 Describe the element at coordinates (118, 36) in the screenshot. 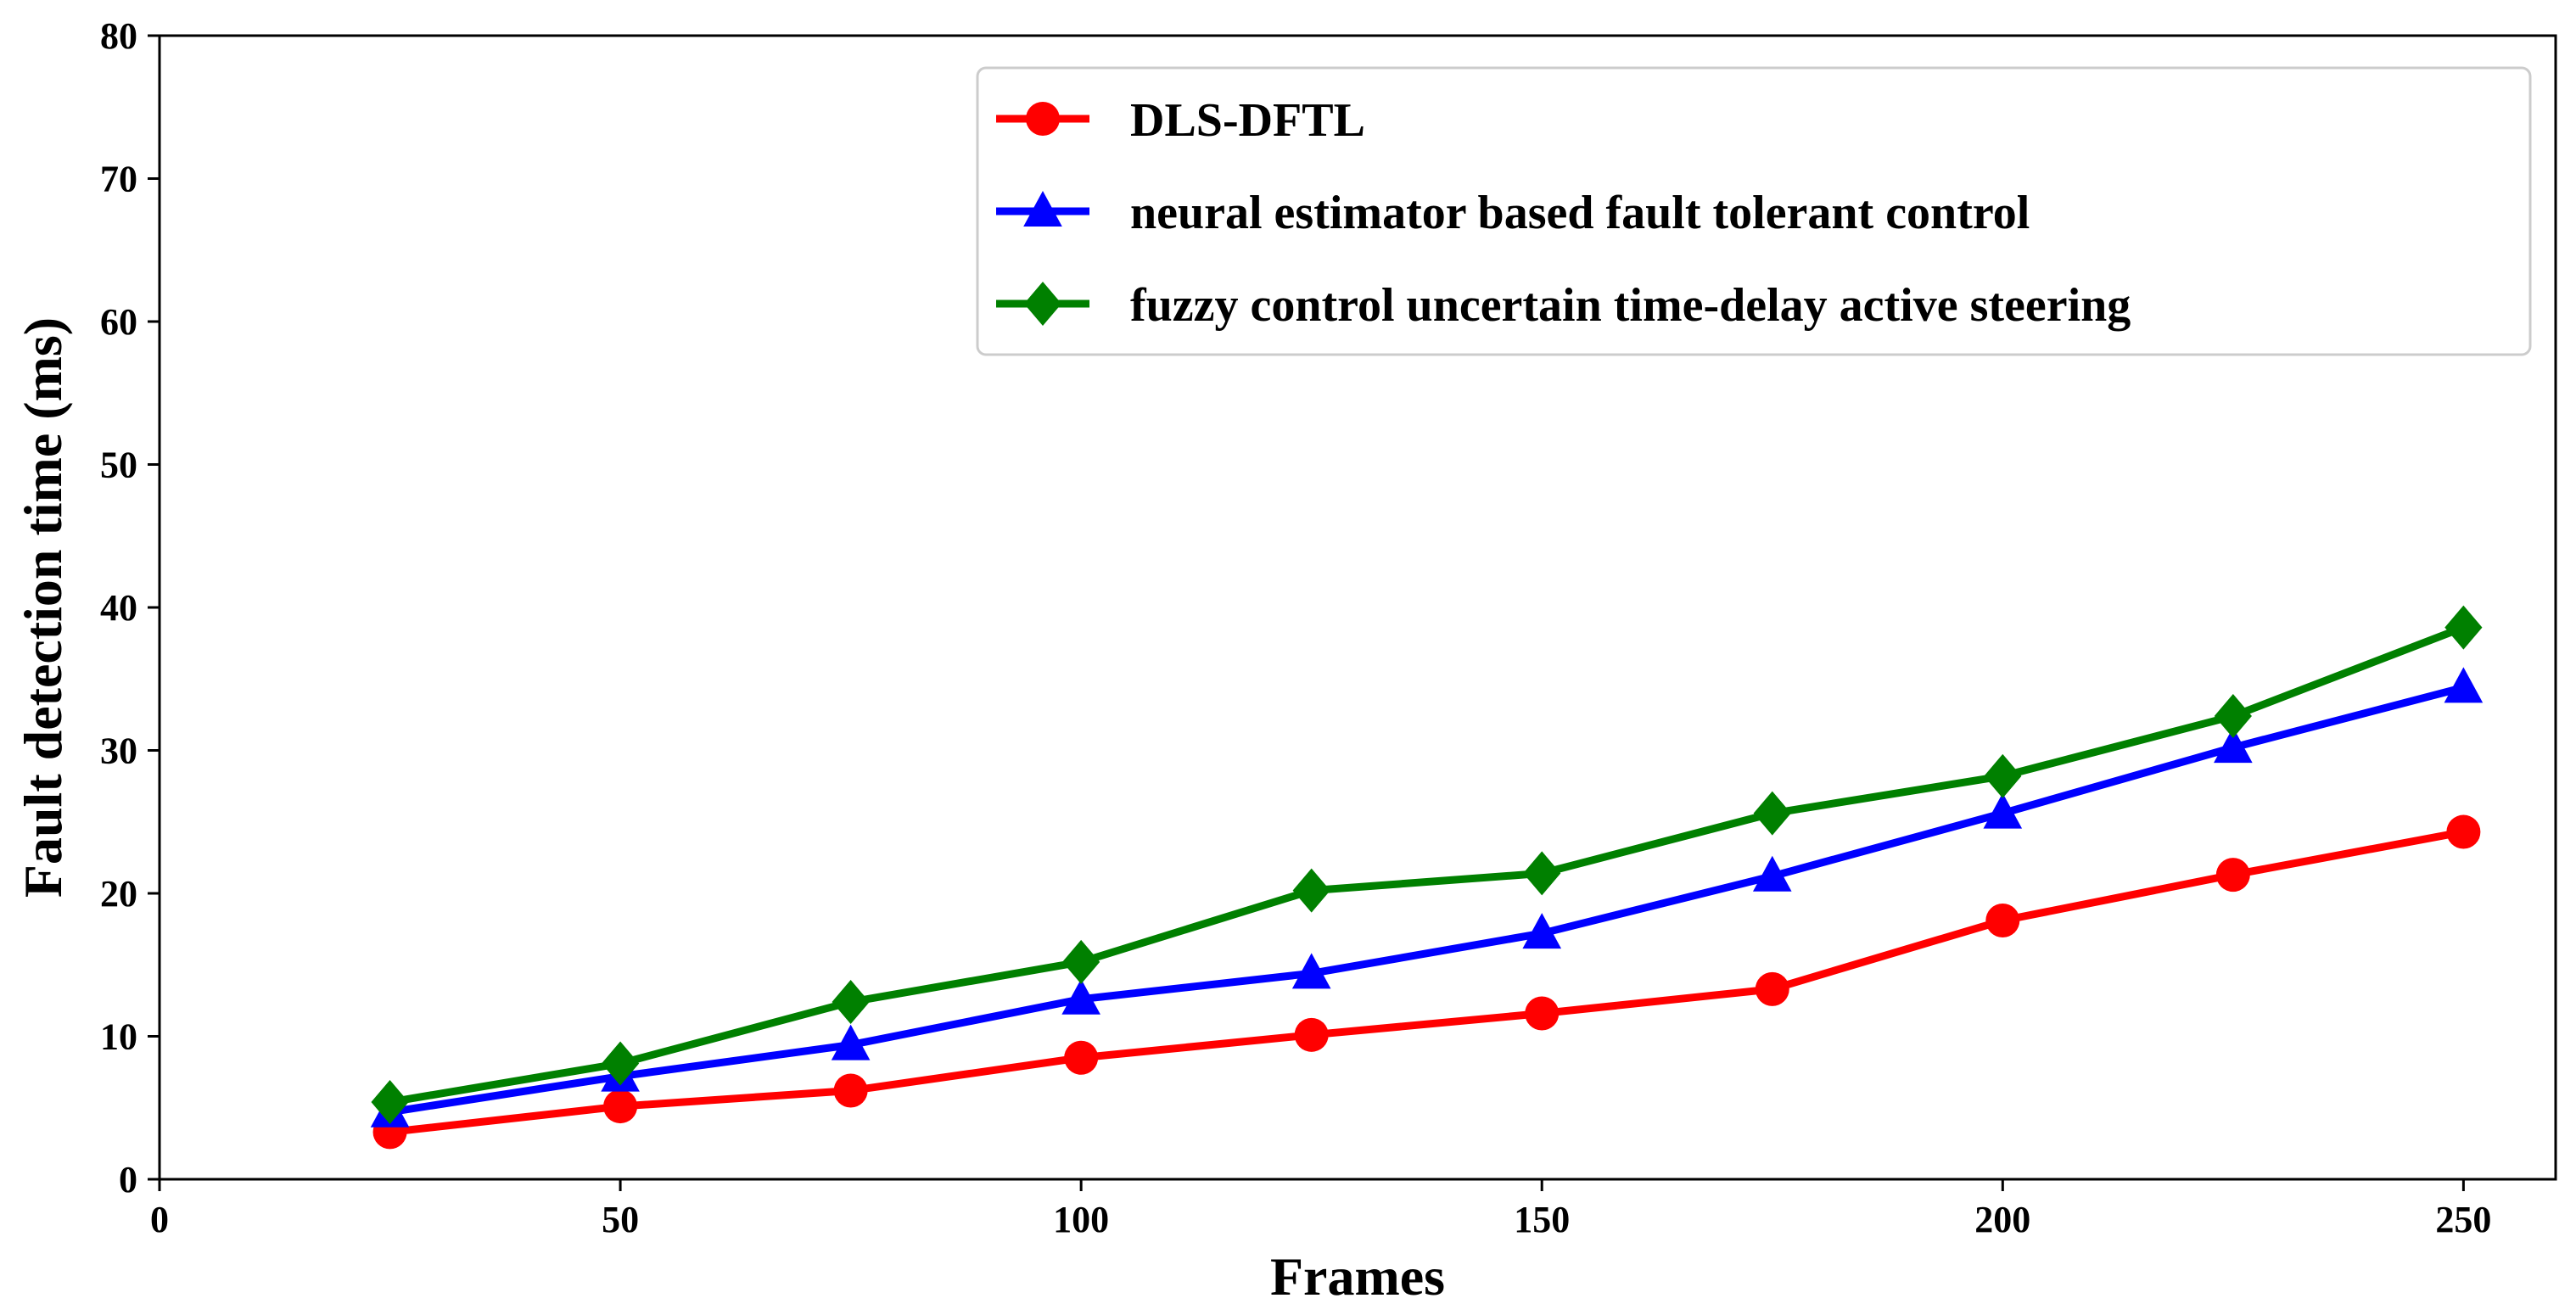

I see `y-tick-label: 80` at that location.